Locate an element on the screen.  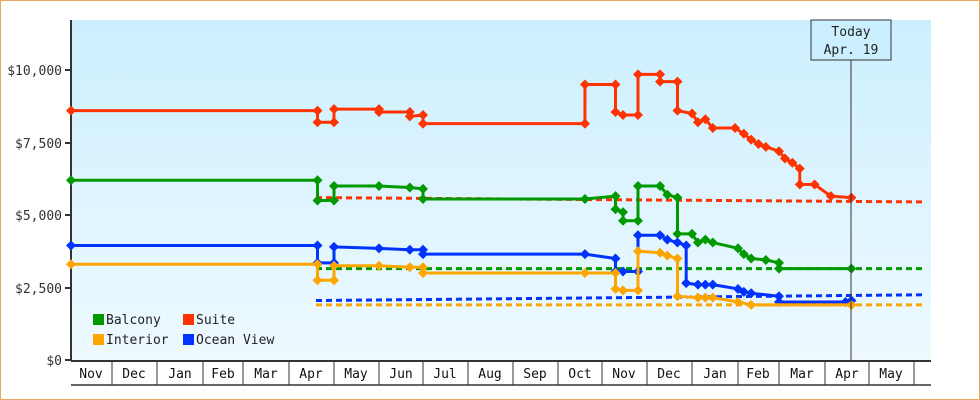
legend-item-balcony: Balcony is located at coordinates (127, 320).